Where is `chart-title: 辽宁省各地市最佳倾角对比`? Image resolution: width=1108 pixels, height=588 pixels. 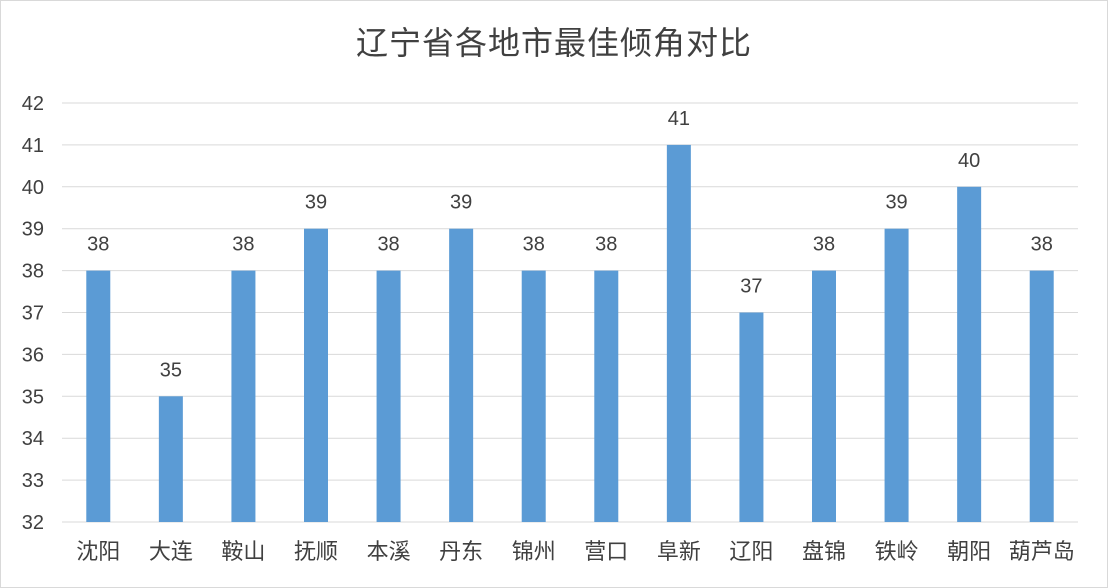 chart-title: 辽宁省各地市最佳倾角对比 is located at coordinates (553, 43).